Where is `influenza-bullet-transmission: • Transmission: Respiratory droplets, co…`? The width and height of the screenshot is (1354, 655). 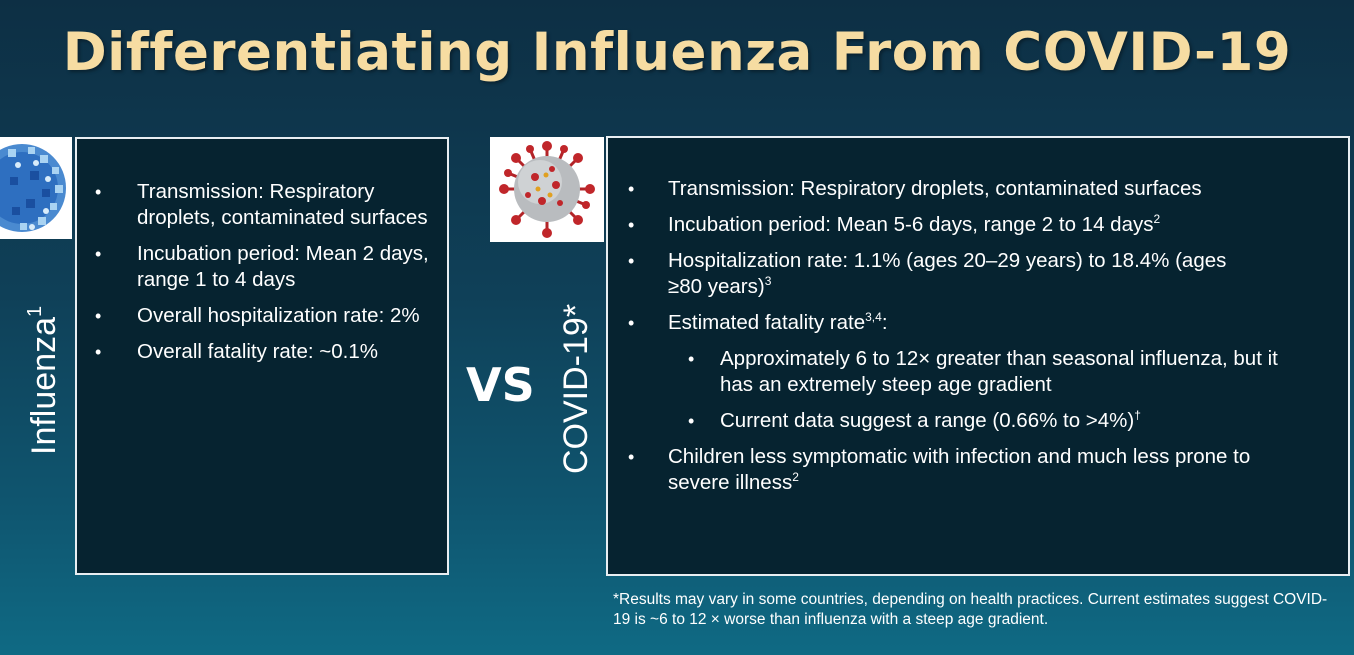
influenza-bullet-transmission: • Transmission: Respiratory droplets, co… is located at coordinates (262, 205).